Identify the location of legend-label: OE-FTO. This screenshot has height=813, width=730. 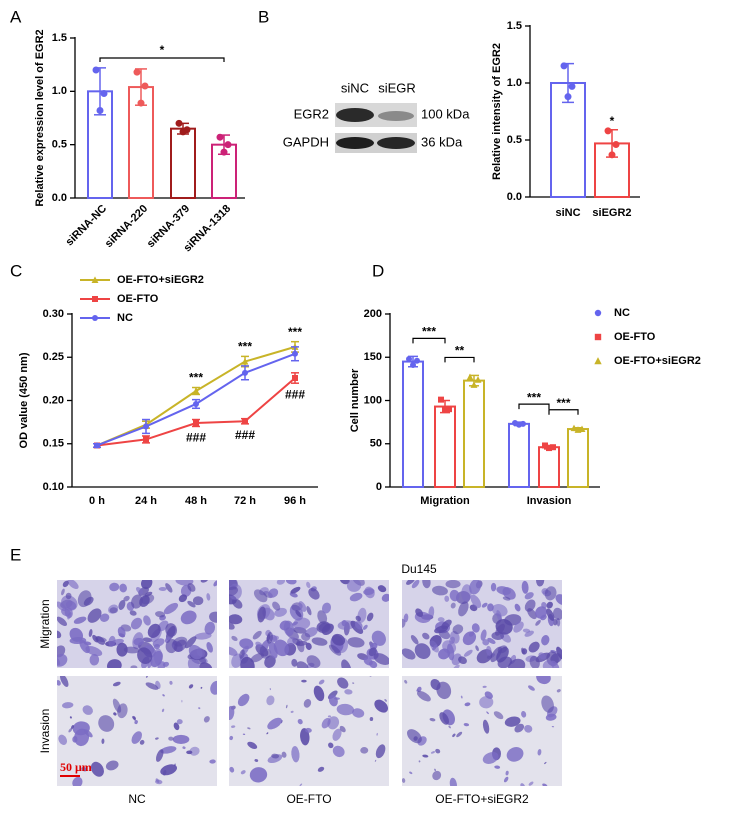
(138, 299).